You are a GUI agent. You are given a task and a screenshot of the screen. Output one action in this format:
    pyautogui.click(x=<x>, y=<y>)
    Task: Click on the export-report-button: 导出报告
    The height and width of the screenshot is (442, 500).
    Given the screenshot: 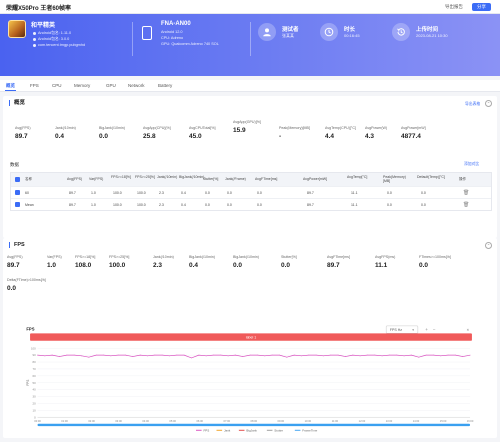 What is the action you would take?
    pyautogui.click(x=454, y=6)
    